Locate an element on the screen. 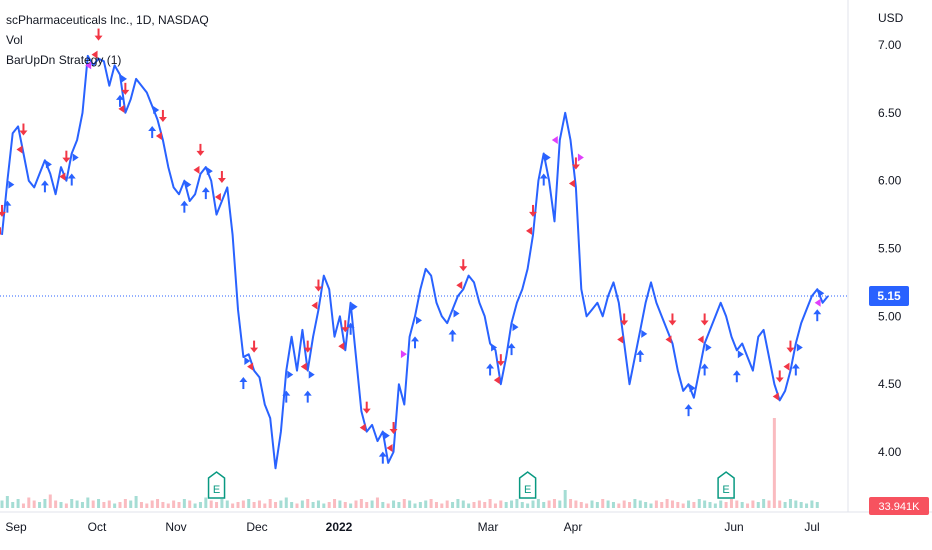 Image resolution: width=932 pixels, height=550 pixels. y-tick-label: 4.50 is located at coordinates (890, 384).